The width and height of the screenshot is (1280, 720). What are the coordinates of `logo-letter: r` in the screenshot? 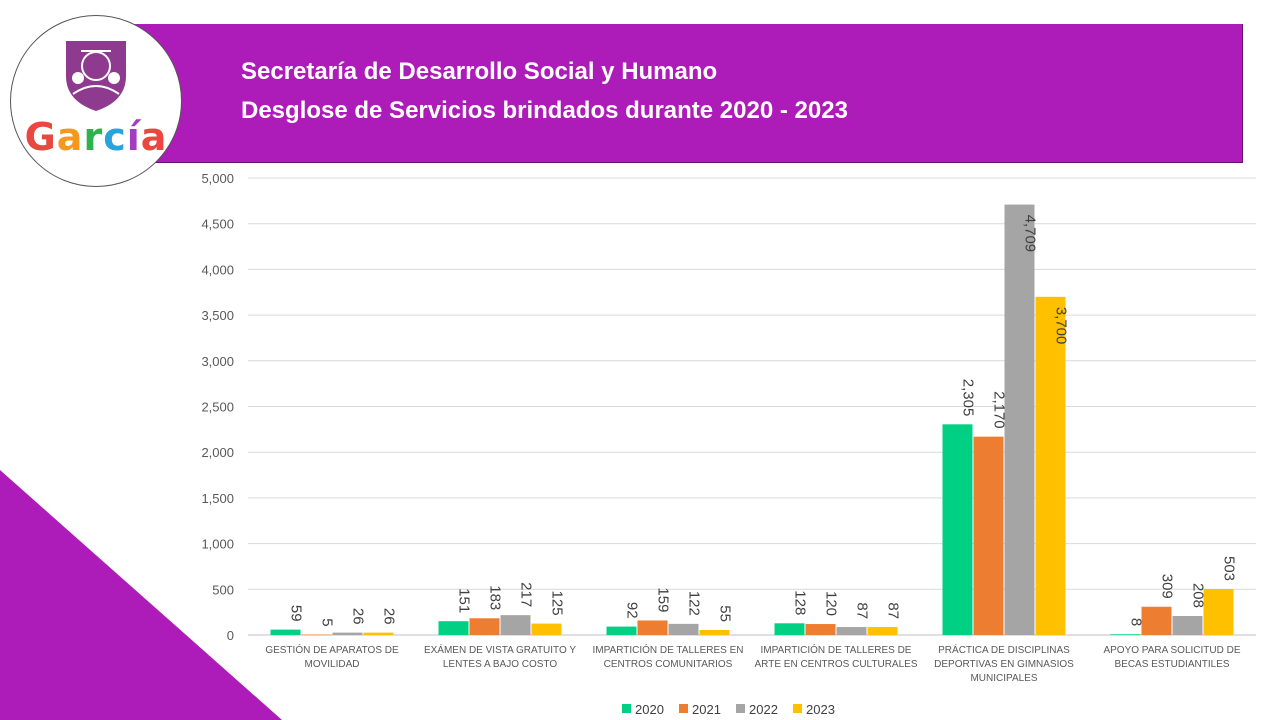 It's located at (93, 137).